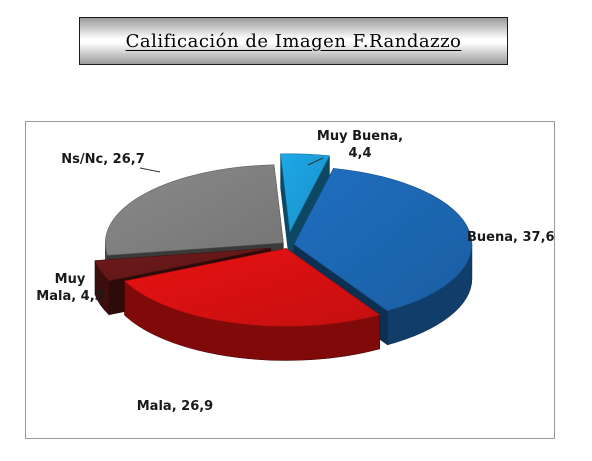 The width and height of the screenshot is (592, 461). Describe the element at coordinates (182, 264) in the screenshot. I see `slice-muy-mala` at that location.